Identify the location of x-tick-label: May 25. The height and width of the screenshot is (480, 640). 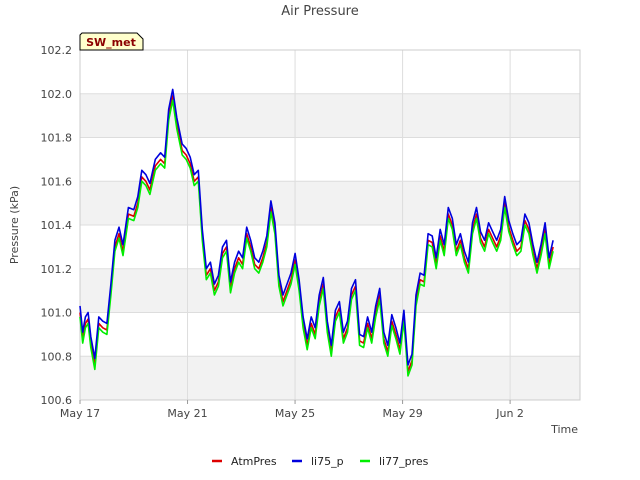
(295, 413).